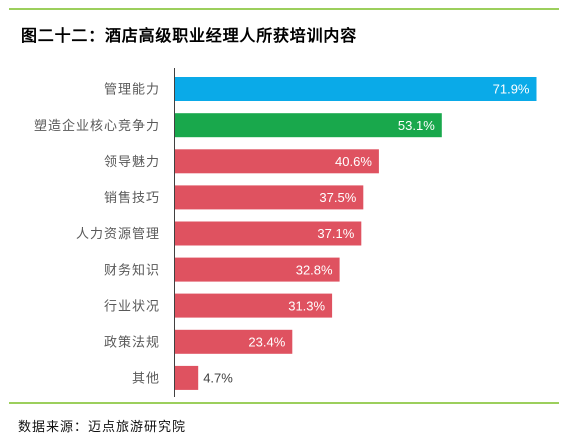  I want to click on data-label: 37.5%, so click(337, 197).